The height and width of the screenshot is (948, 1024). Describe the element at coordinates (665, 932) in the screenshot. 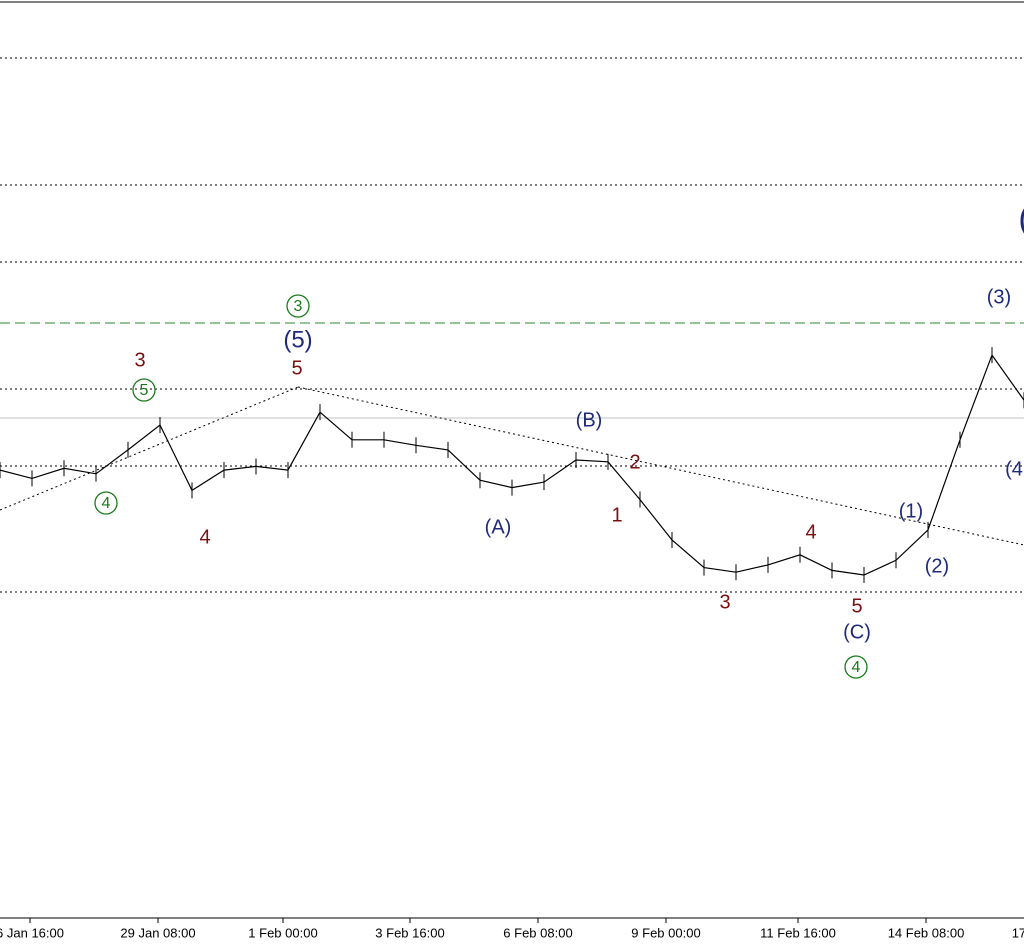

I see `x-tick-label: 9 Feb 00:00` at that location.